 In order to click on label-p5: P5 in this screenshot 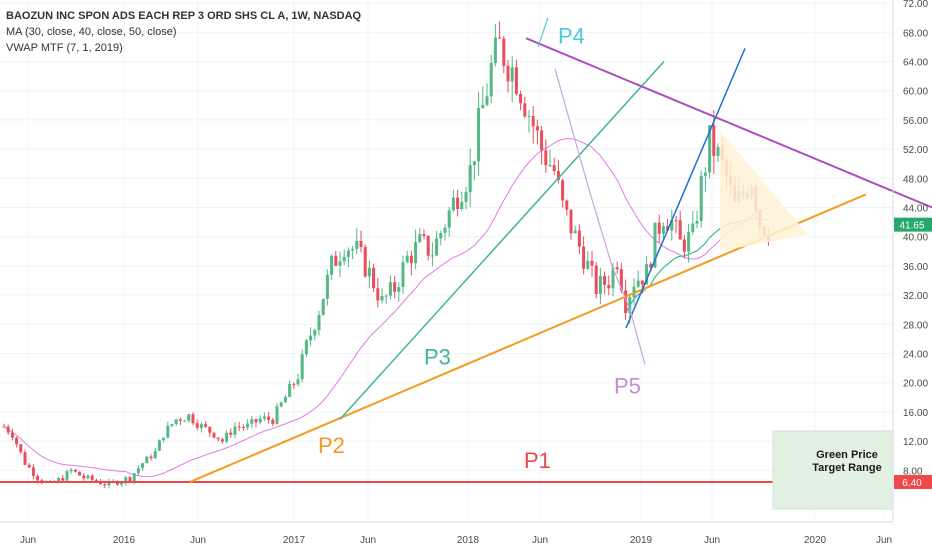, I will do `click(627, 386)`.